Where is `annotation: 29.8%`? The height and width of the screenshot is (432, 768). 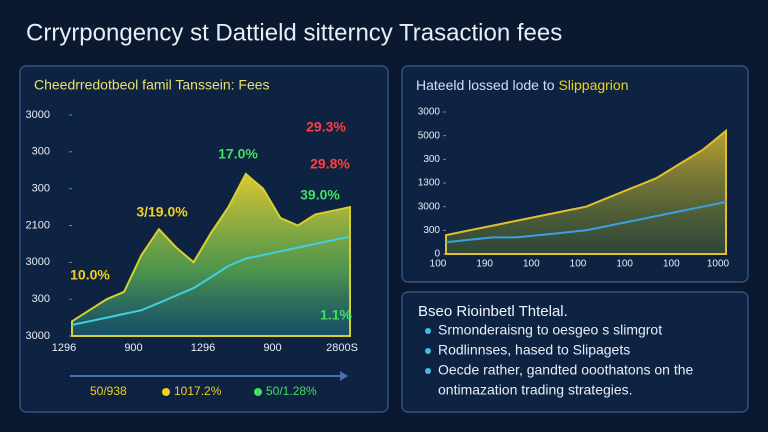
annotation: 29.8% is located at coordinates (330, 164).